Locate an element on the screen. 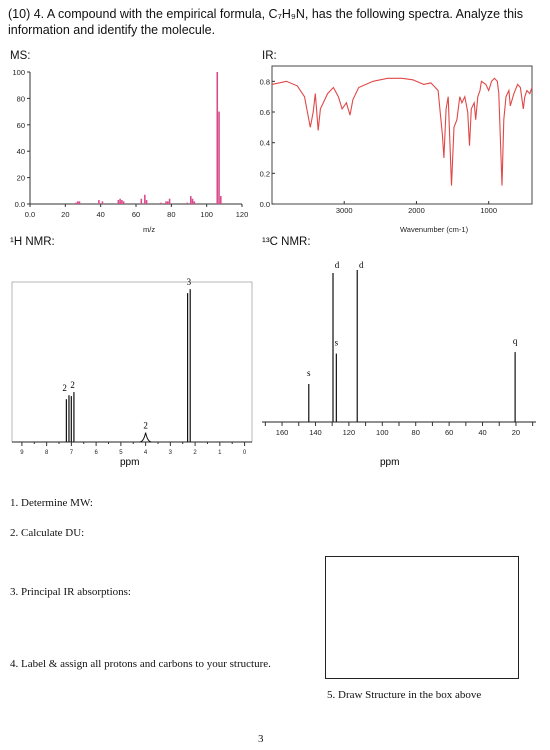  hnmr-xlabel: ppm is located at coordinates (129, 462).